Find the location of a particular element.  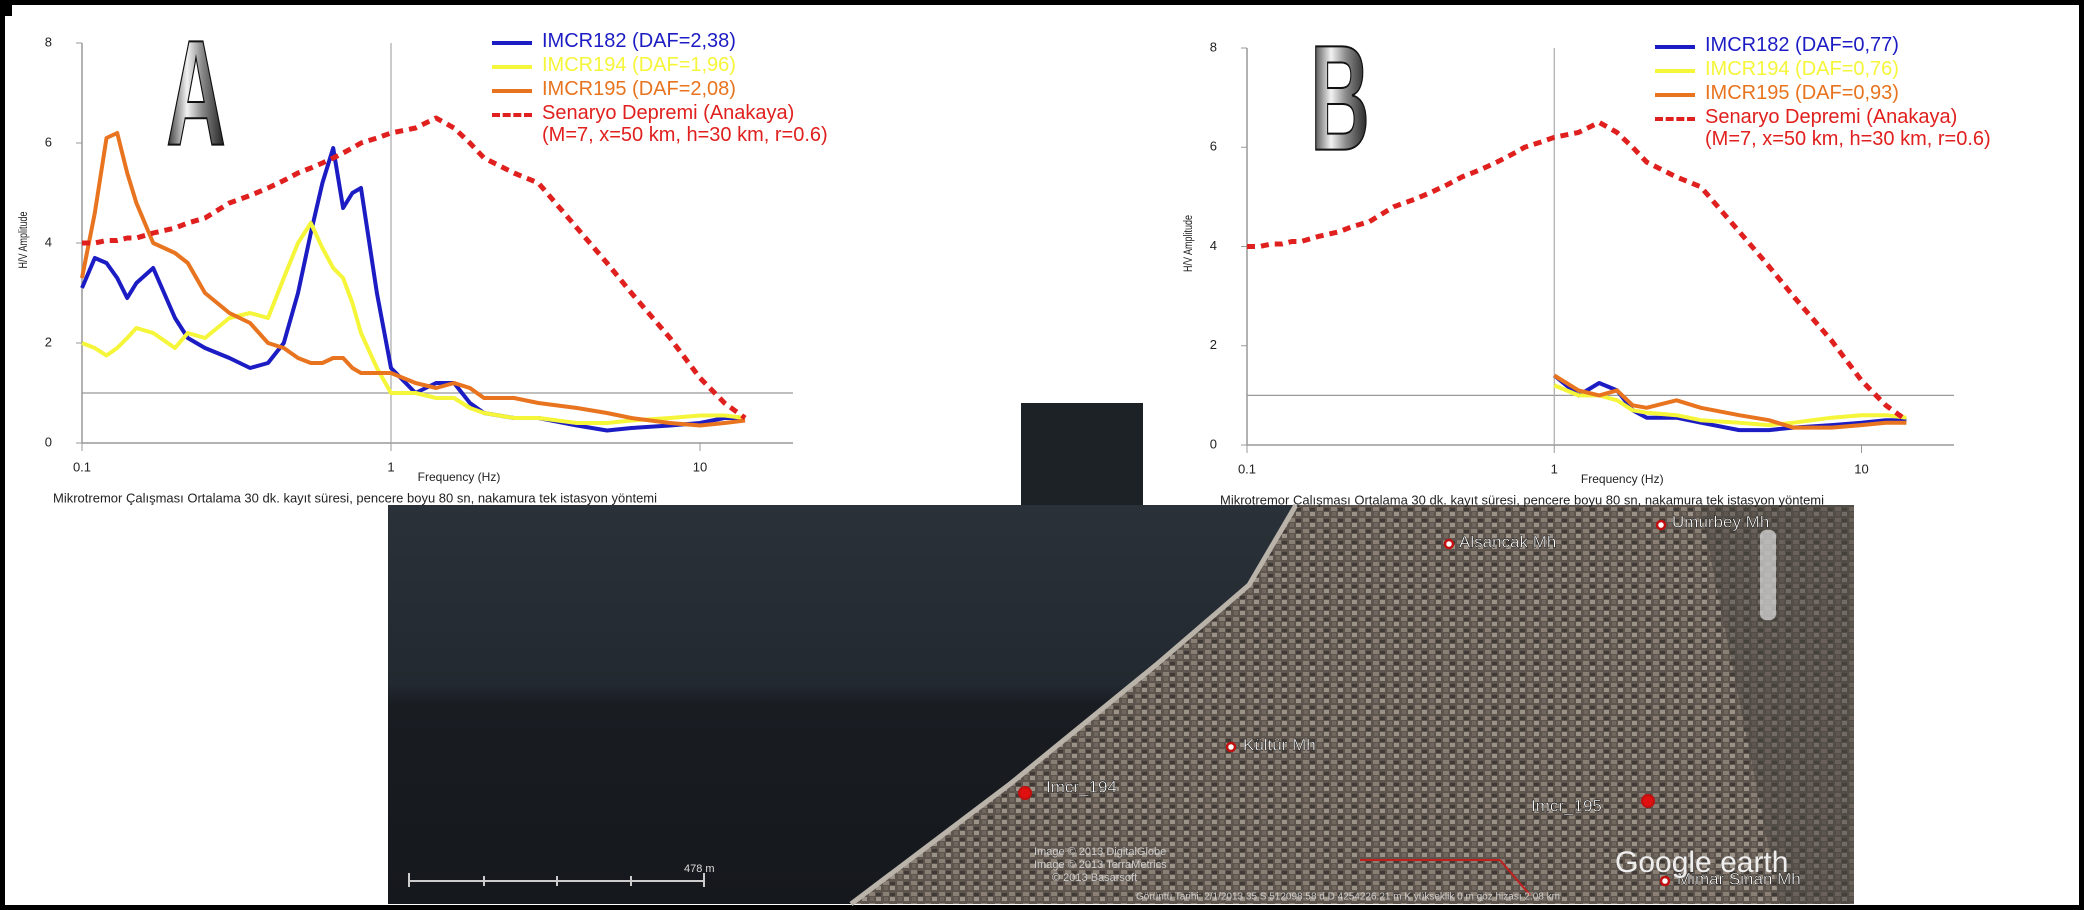

legend-label: IMCR182 (DAF=2,38) is located at coordinates (639, 41).